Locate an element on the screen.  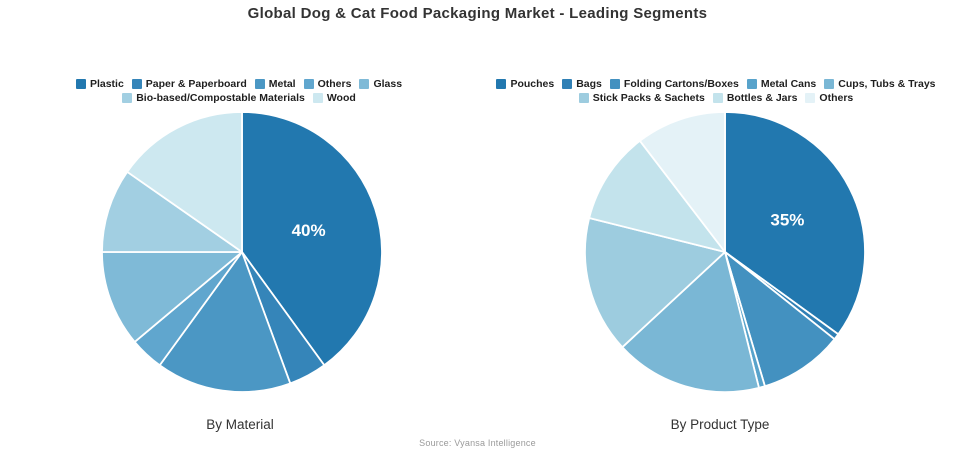
pie-slice-bottles-jars is located at coordinates (657, 196).